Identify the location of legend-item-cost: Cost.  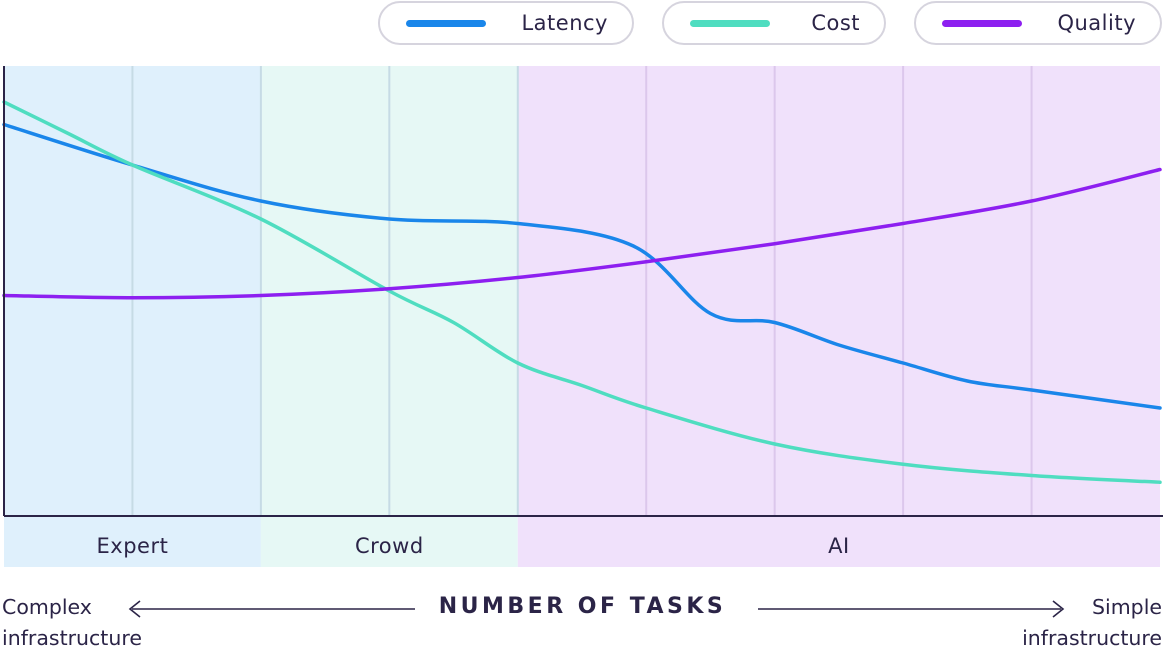
(774, 23).